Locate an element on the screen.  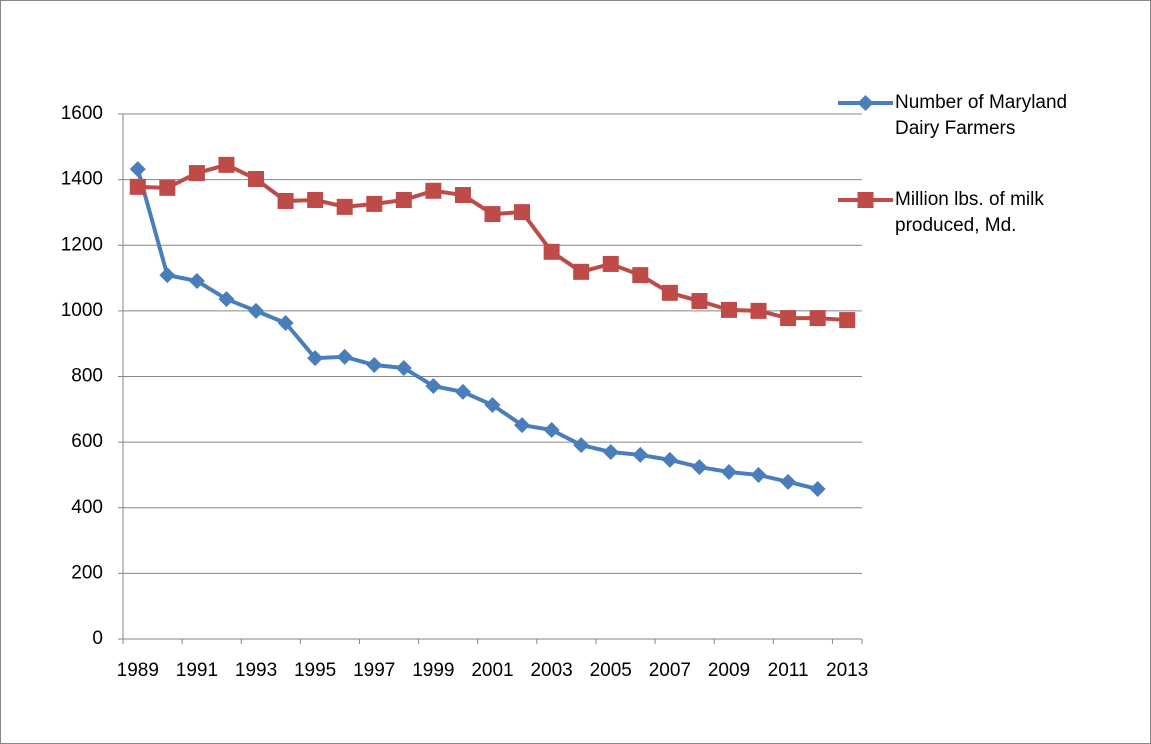
x-tick-label: 2007 is located at coordinates (670, 670).